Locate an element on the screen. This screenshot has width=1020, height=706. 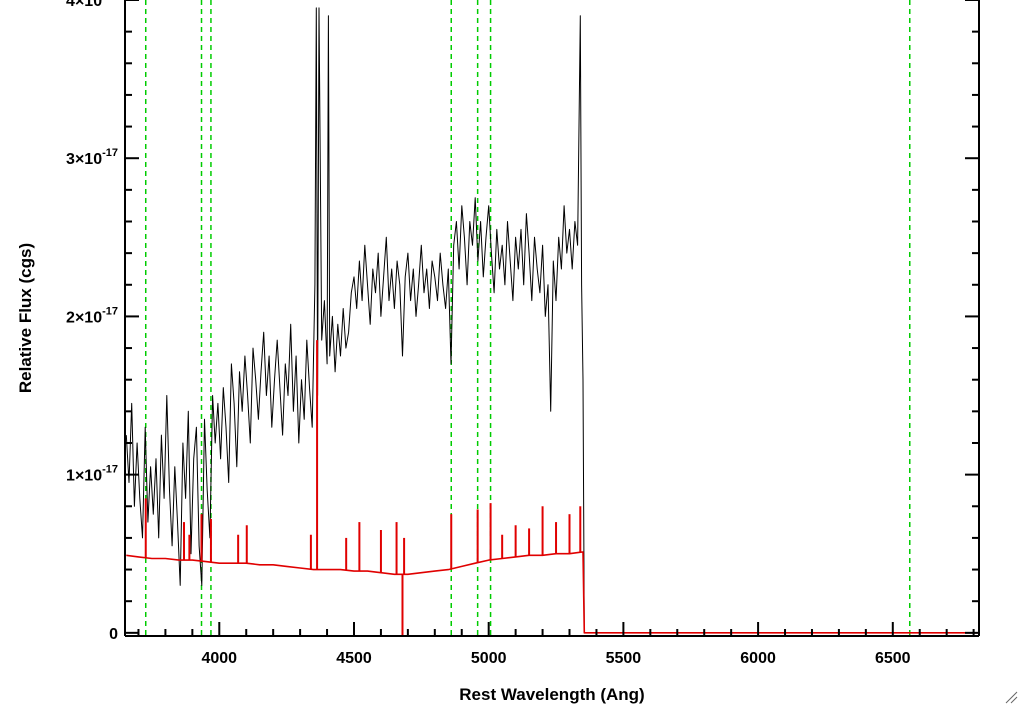
x-tick-label: 4000 is located at coordinates (219, 658).